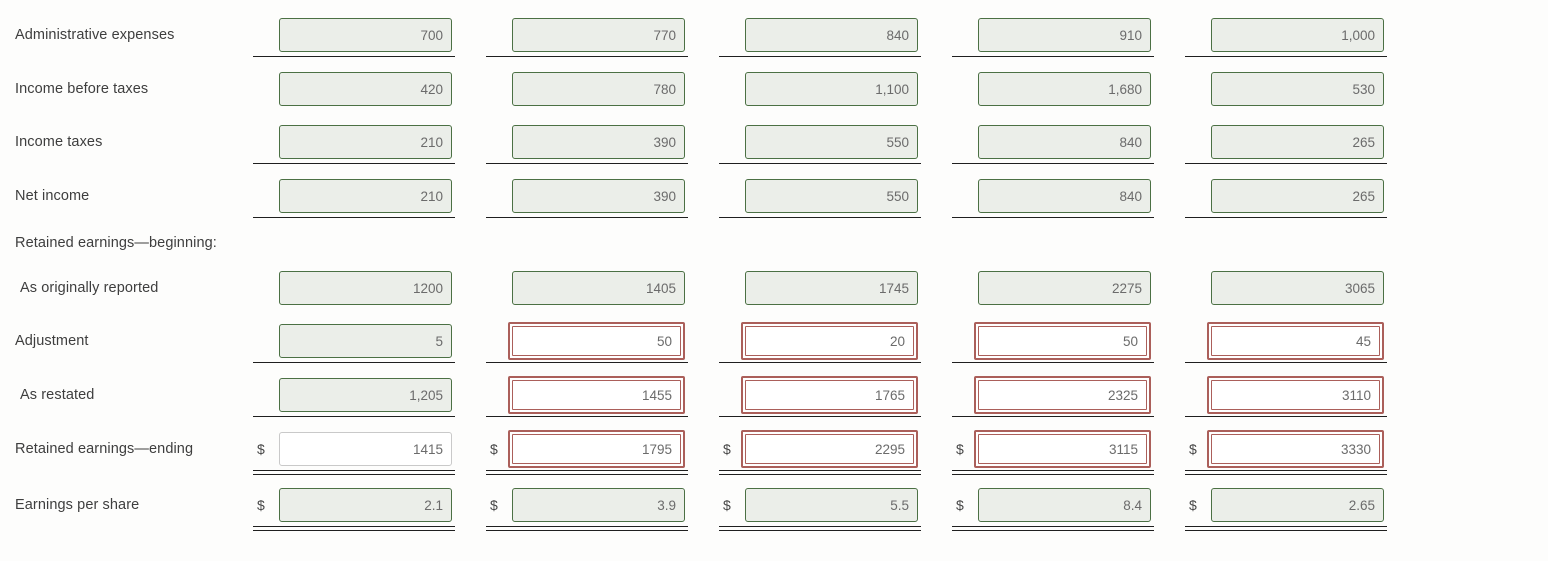 This screenshot has height=561, width=1548. Describe the element at coordinates (57, 395) in the screenshot. I see `label-as-restated: As restated` at that location.